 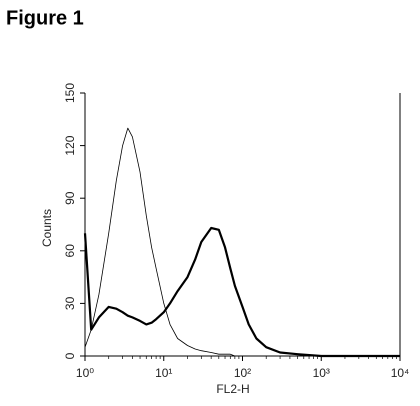 What do you see at coordinates (70, 251) in the screenshot?
I see `y-tick-label: 60` at bounding box center [70, 251].